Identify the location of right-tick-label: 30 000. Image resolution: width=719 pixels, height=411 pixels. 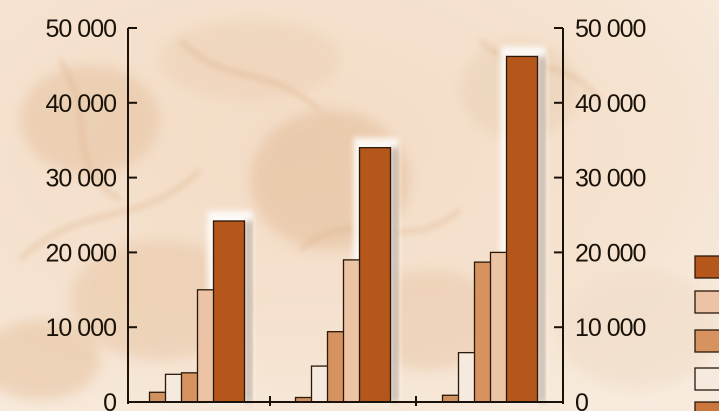
(610, 179).